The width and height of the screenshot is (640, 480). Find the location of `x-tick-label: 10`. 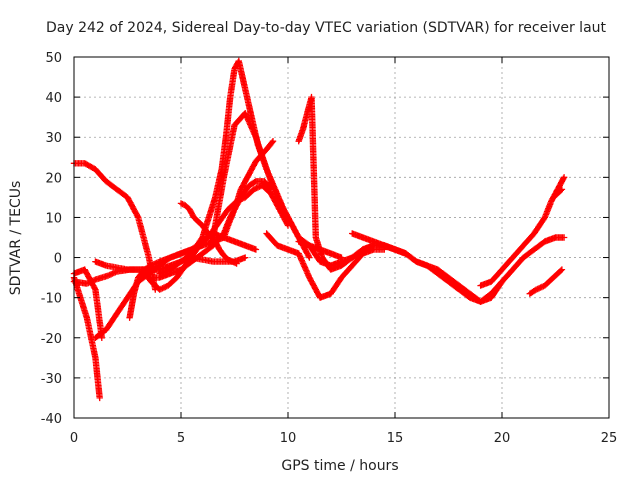

x-tick-label: 10 is located at coordinates (288, 438).